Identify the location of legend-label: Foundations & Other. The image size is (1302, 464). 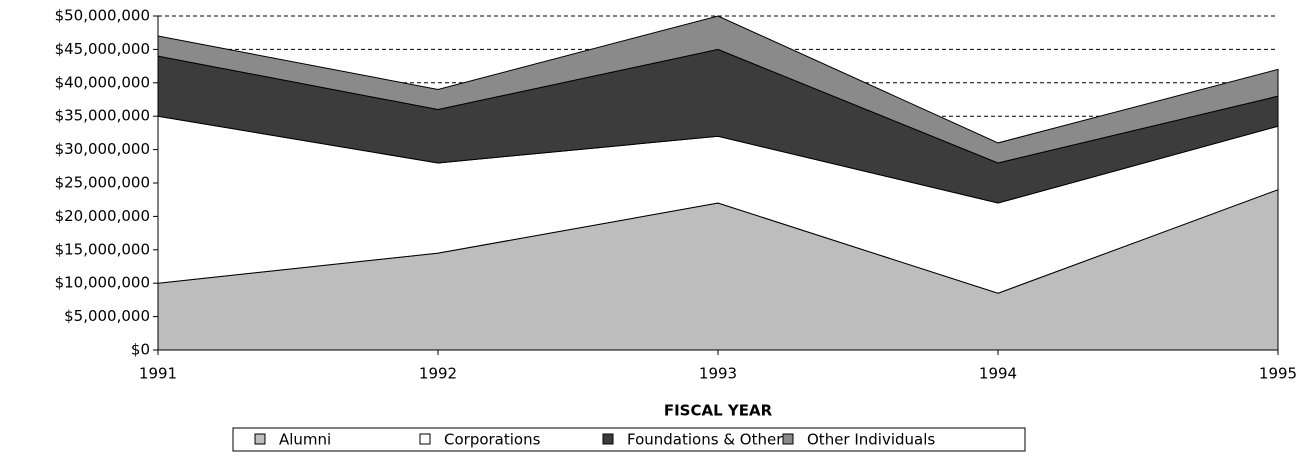
(705, 440).